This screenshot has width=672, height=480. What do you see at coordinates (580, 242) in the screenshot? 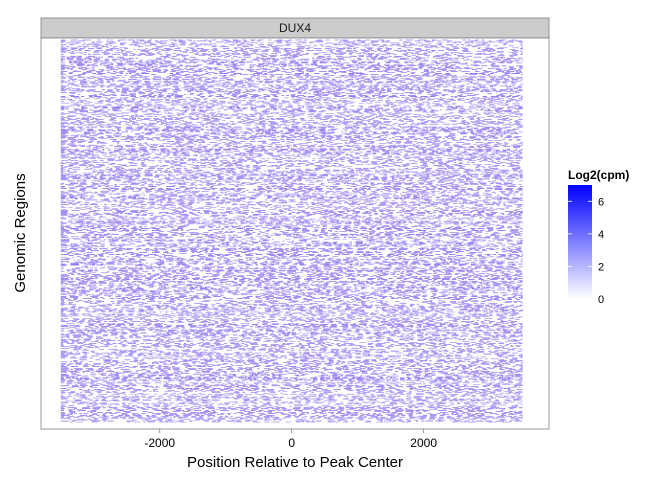
I see `legend-colorbar` at bounding box center [580, 242].